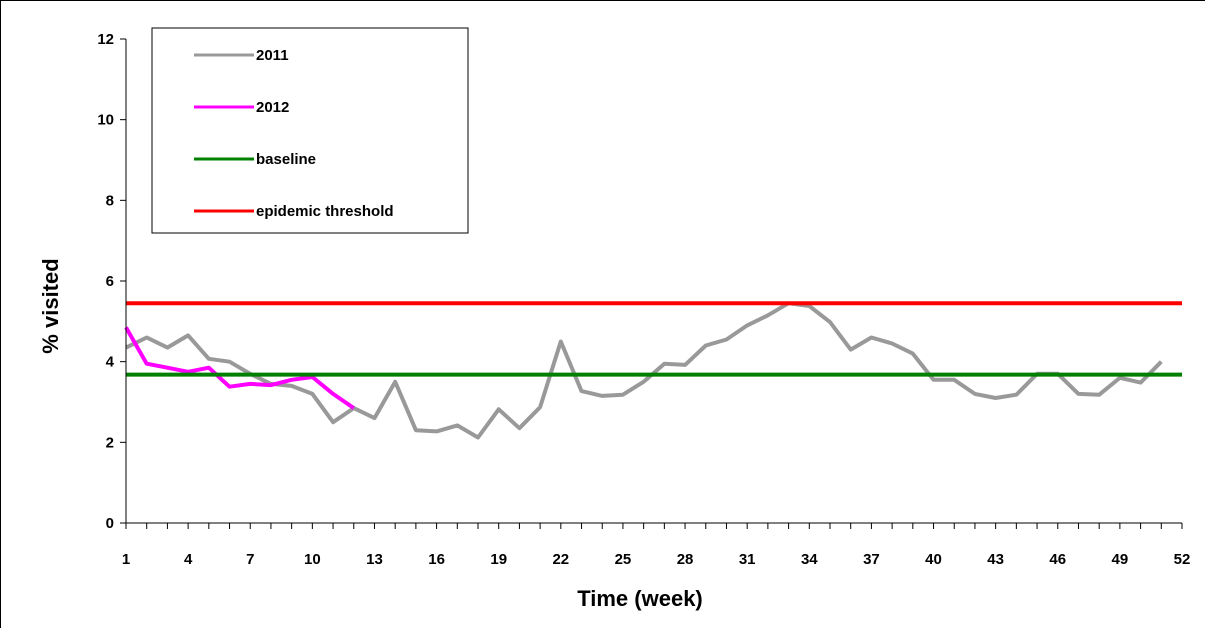 Image resolution: width=1205 pixels, height=628 pixels. I want to click on x-axis-title: Time (week), so click(640, 598).